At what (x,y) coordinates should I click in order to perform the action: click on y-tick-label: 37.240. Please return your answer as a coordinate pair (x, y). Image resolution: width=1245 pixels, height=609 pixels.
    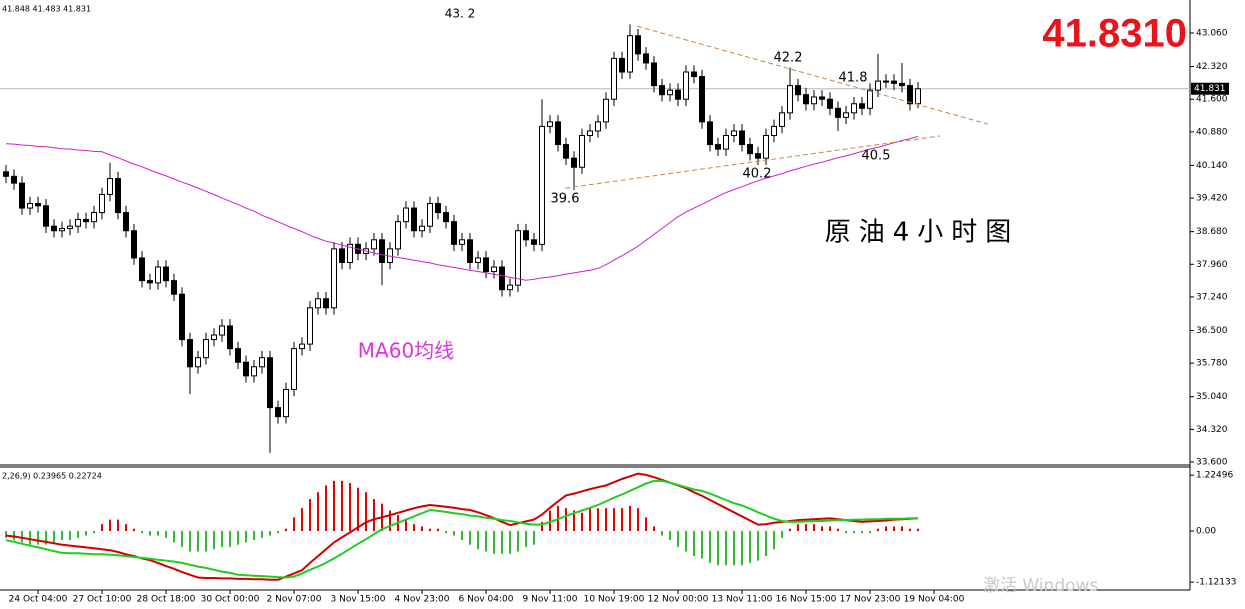
    Looking at the image, I should click on (1212, 297).